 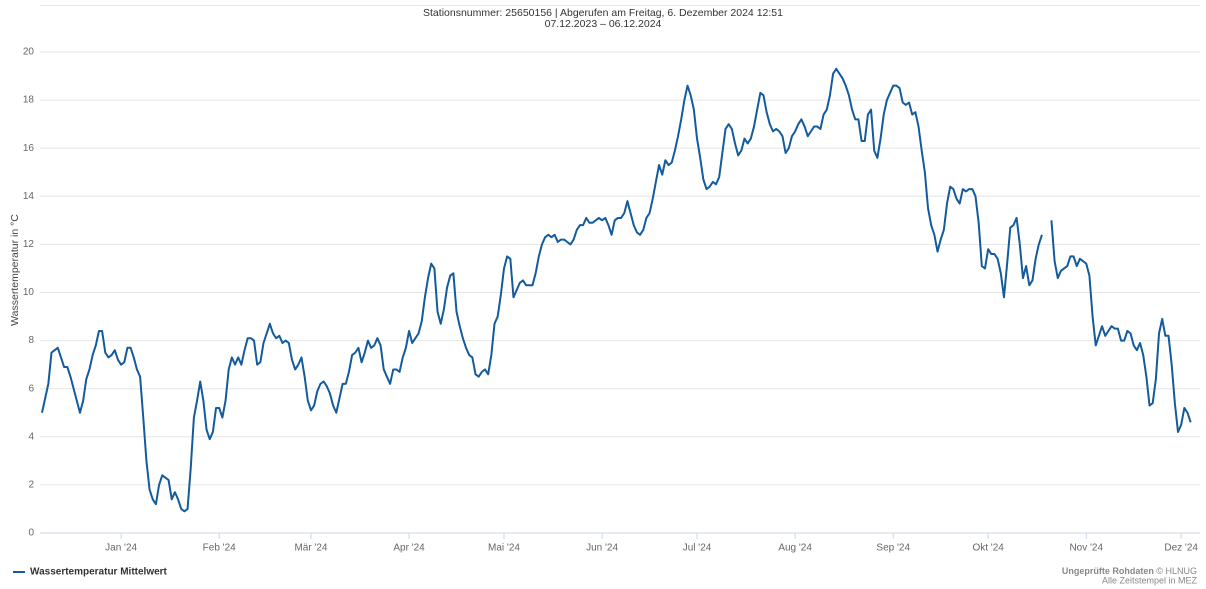 I want to click on x-tick-label: Mai '24, so click(x=504, y=548).